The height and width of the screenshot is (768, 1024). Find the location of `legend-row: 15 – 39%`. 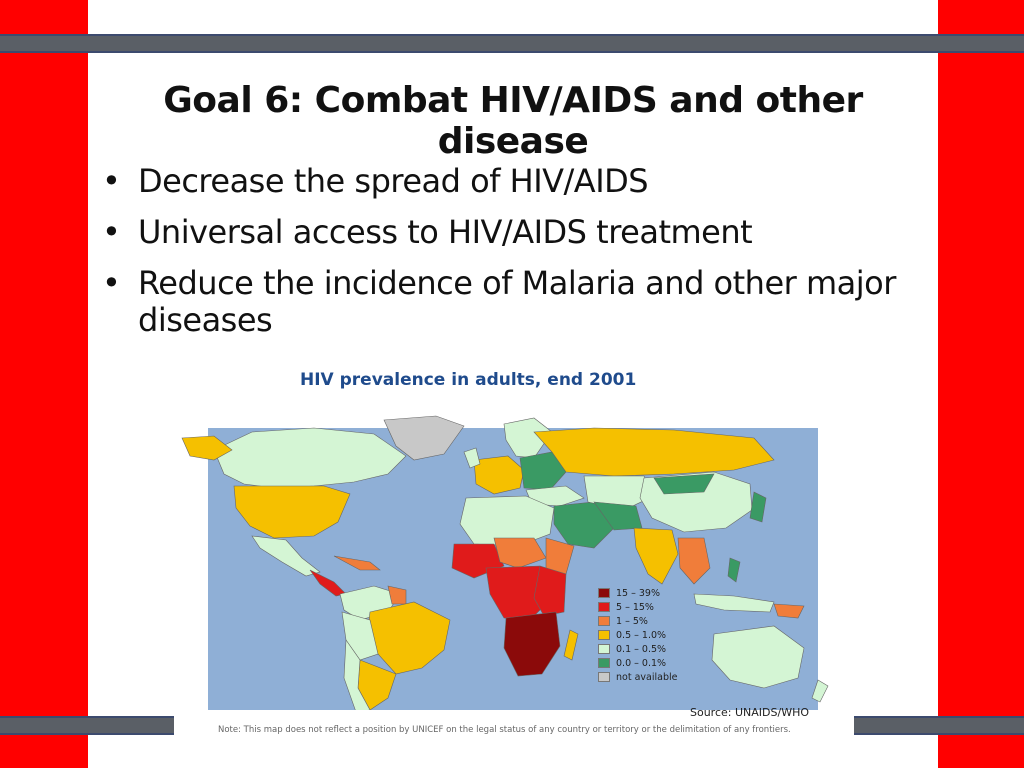

legend-row: 15 – 39% is located at coordinates (637, 593).